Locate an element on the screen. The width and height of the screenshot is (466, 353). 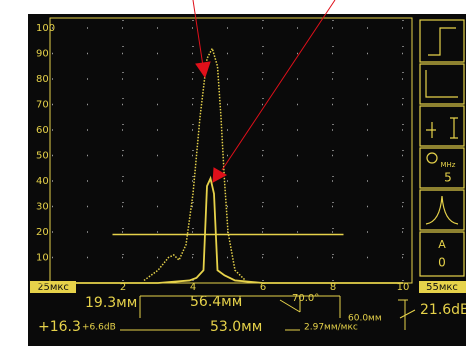
readout: 19.3мм is located at coordinates (111, 303).